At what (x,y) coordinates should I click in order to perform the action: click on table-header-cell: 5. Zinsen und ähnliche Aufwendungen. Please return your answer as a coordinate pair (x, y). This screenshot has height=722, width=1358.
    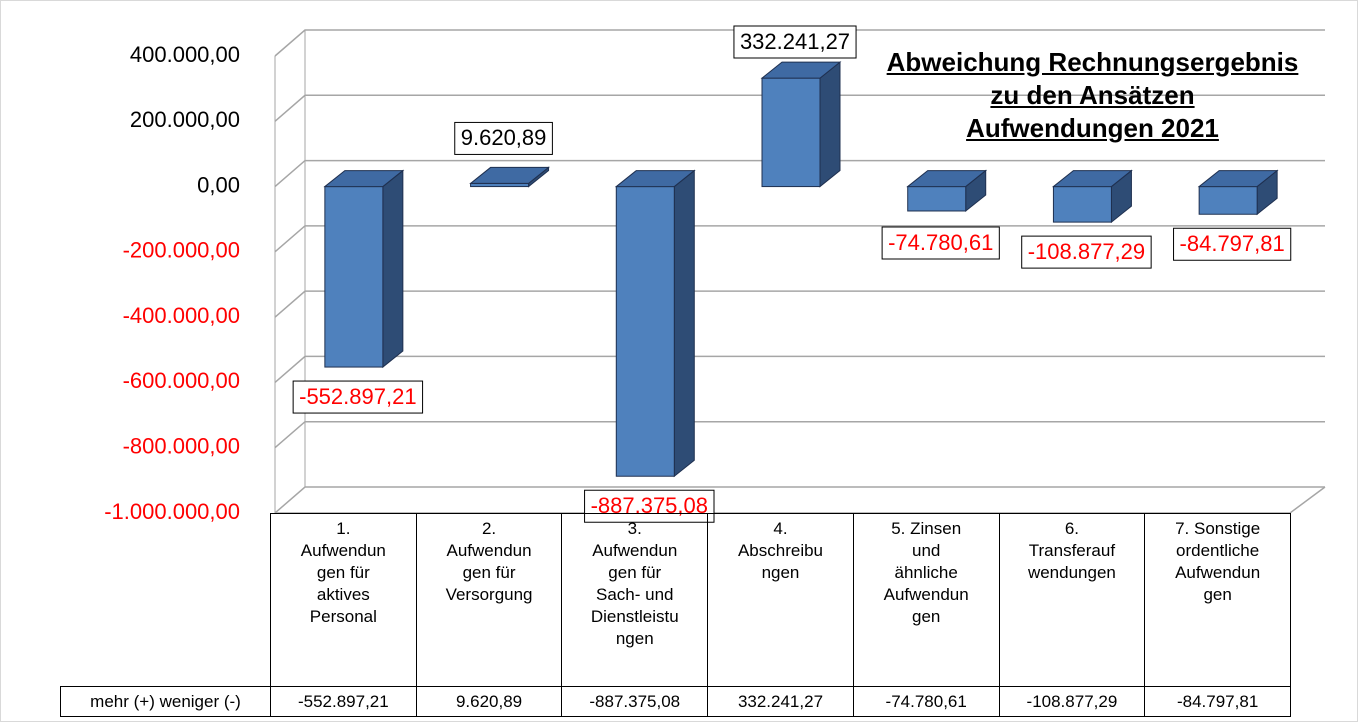
    Looking at the image, I should click on (926, 600).